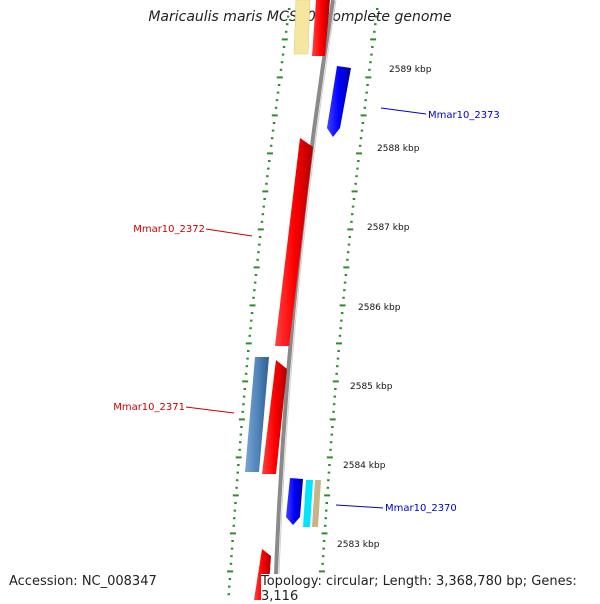  Describe the element at coordinates (321, 28) in the screenshot. I see `gene-red-top` at that location.